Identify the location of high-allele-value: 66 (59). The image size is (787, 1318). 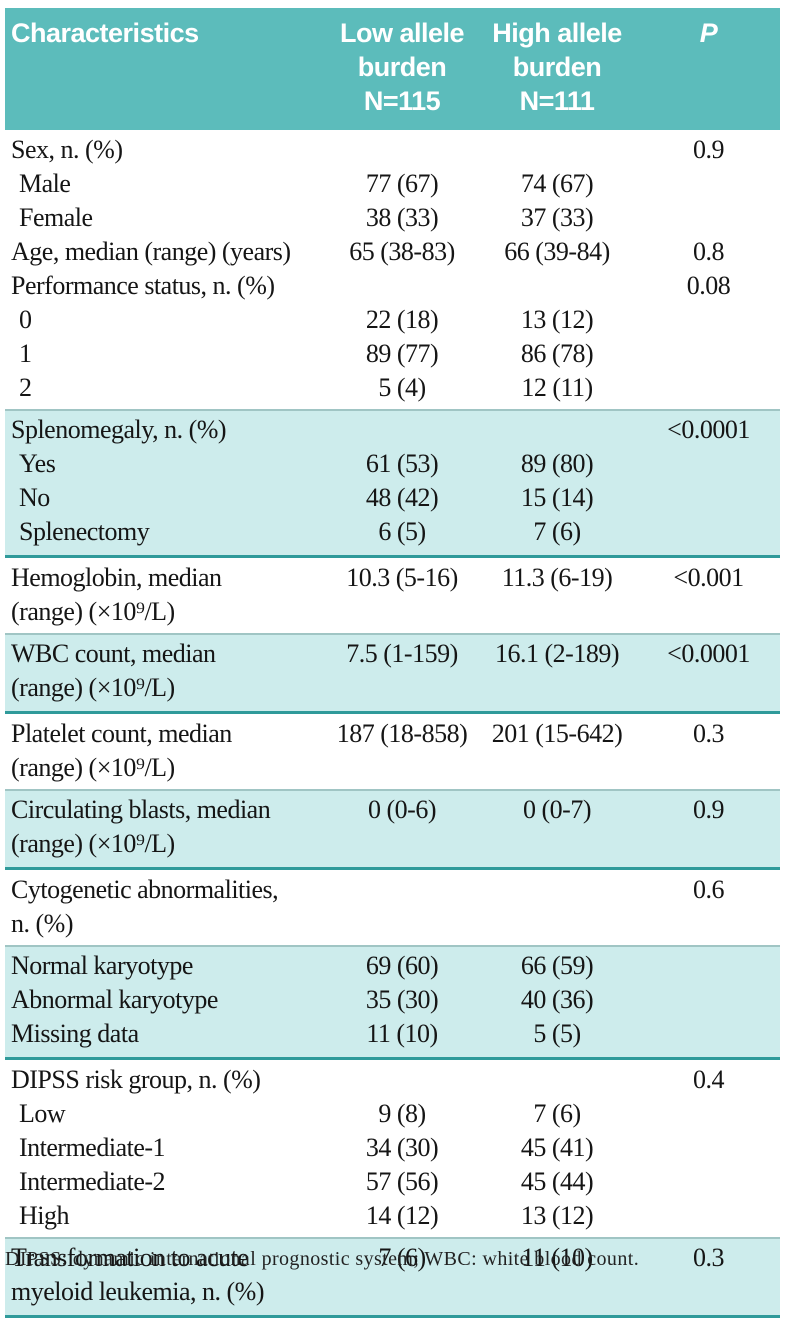
(557, 965).